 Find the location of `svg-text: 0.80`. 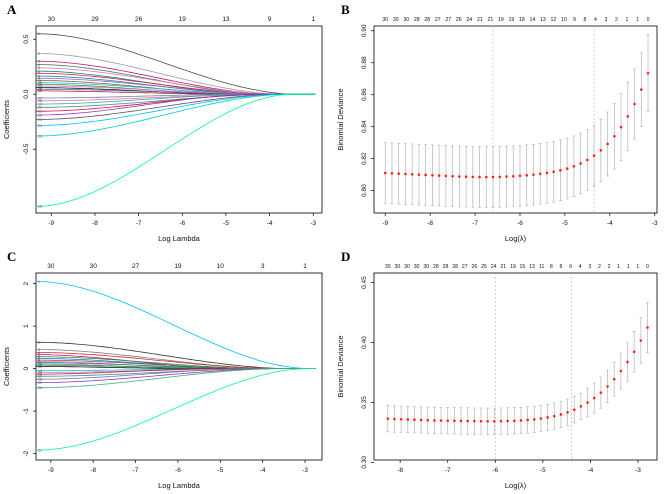

svg-text: 0.80 is located at coordinates (364, 190).